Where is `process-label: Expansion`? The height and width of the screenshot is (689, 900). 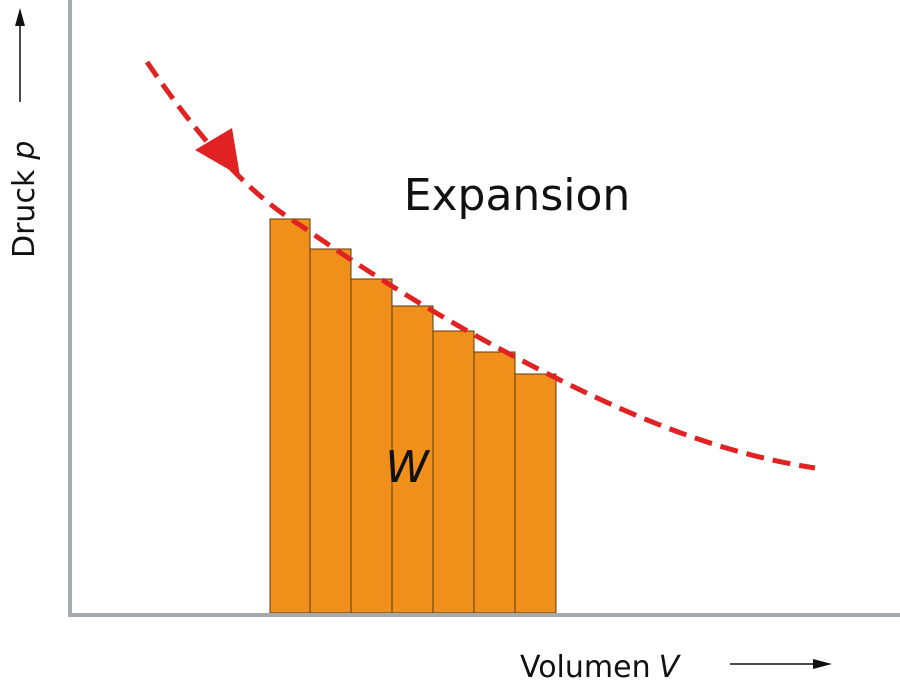 process-label: Expansion is located at coordinates (517, 195).